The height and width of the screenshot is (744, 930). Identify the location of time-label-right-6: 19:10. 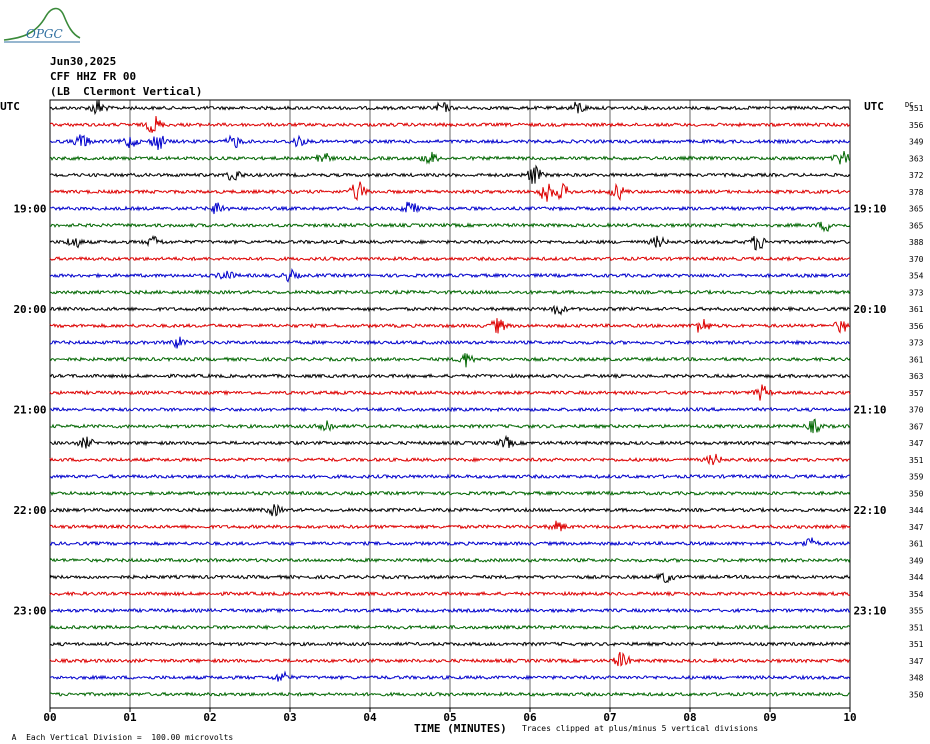
(869, 209).